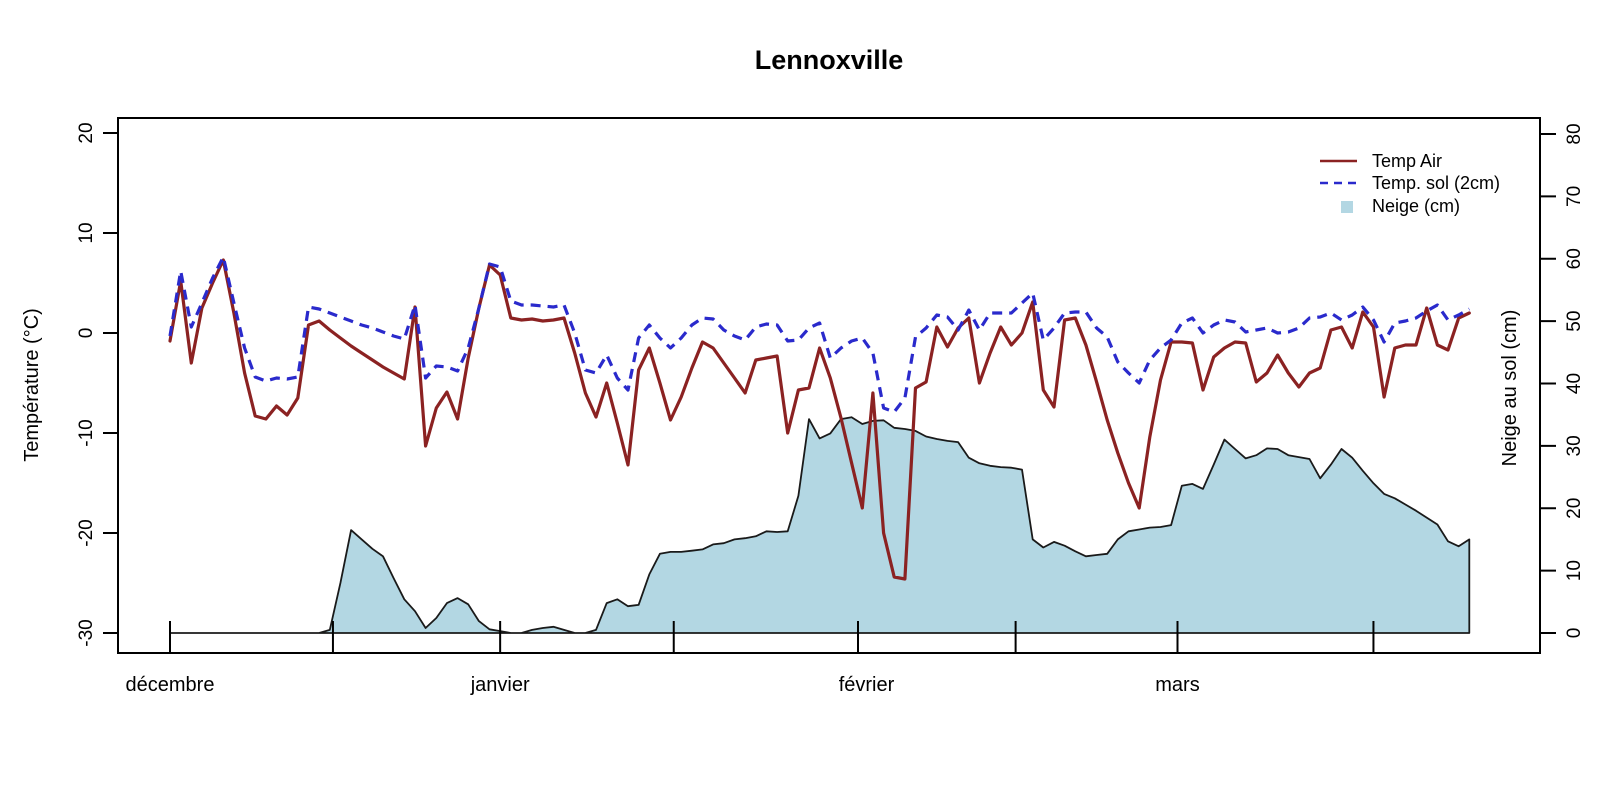 This screenshot has height=800, width=1600. What do you see at coordinates (750, 658) in the screenshot?
I see `bottom-axis: décembre janvier février mars` at bounding box center [750, 658].